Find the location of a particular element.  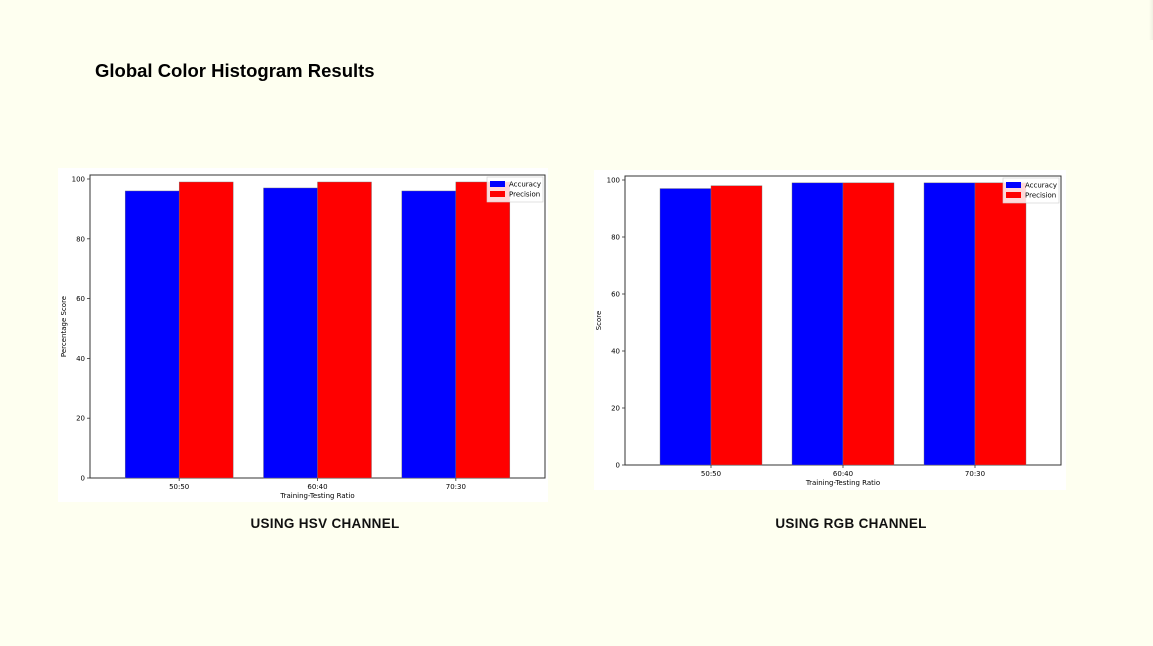

slide-title: Global Color Histogram Results is located at coordinates (235, 70).